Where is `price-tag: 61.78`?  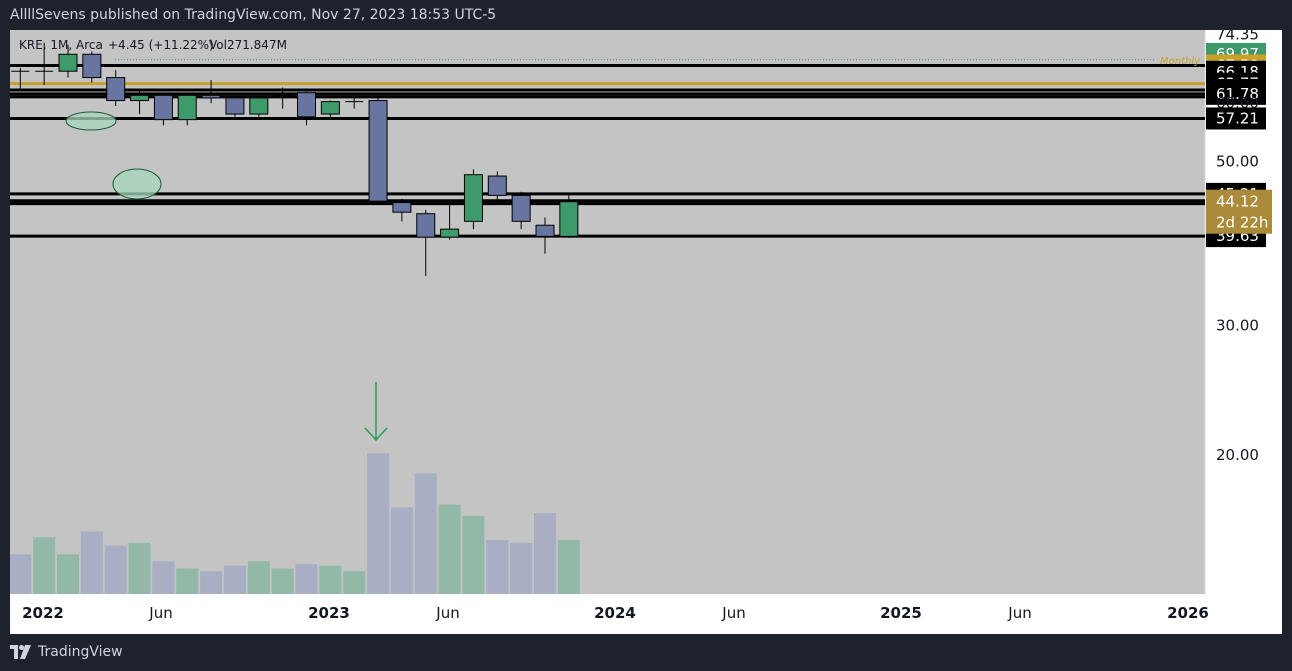
price-tag: 61.78 is located at coordinates (1236, 93).